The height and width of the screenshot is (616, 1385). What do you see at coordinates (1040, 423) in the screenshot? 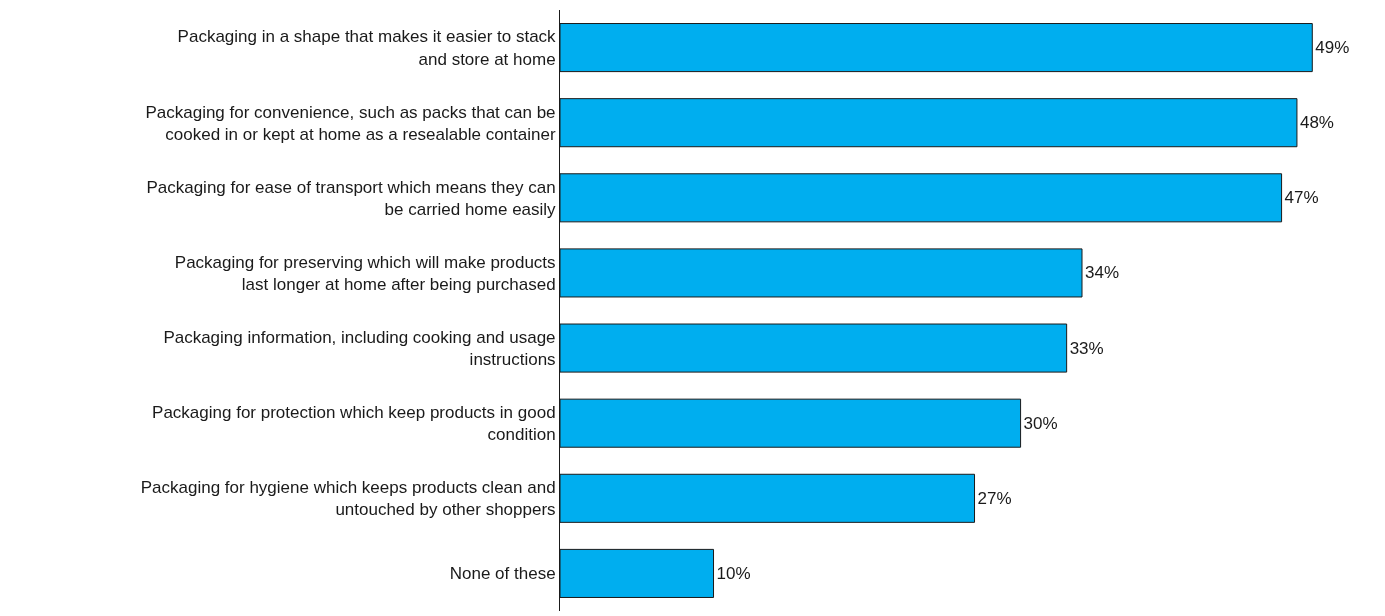
I see `data-label: 30%` at bounding box center [1040, 423].